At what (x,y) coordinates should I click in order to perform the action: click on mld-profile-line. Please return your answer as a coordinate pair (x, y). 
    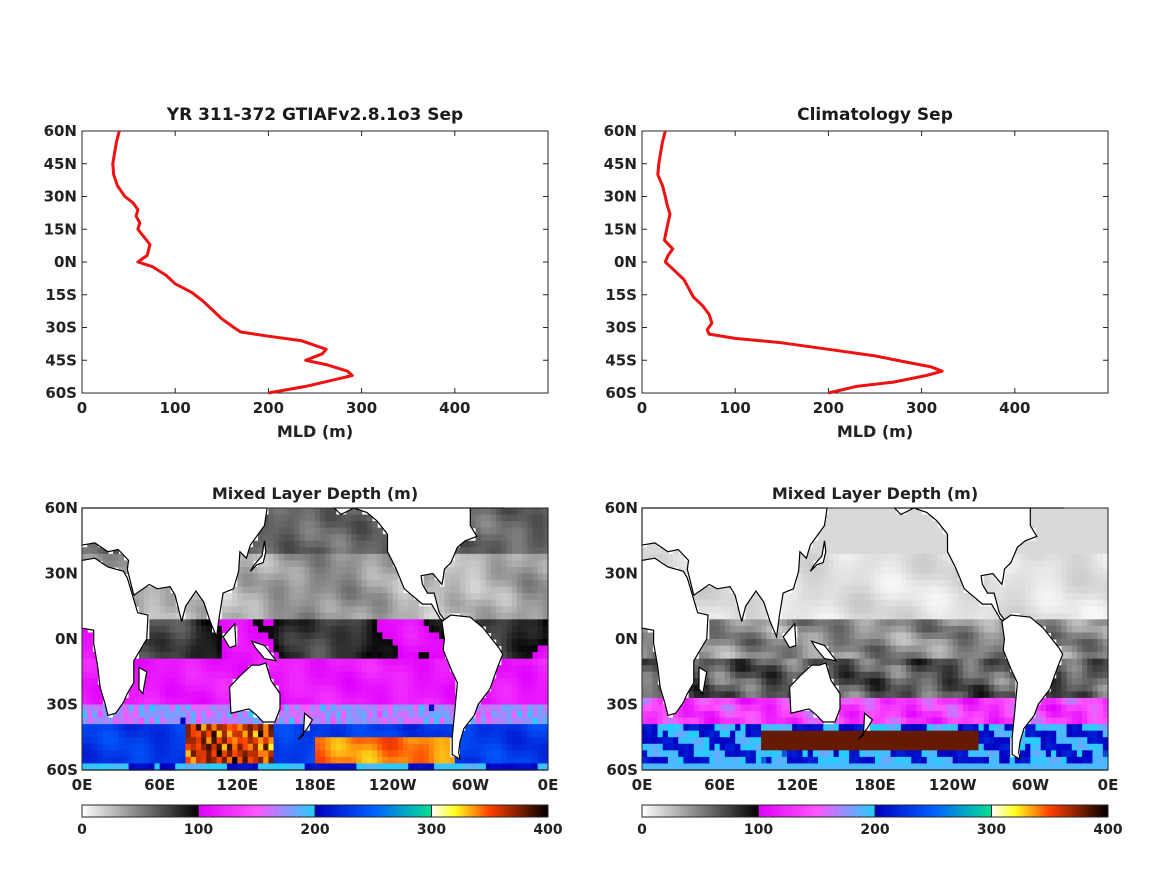
    Looking at the image, I should click on (232, 262).